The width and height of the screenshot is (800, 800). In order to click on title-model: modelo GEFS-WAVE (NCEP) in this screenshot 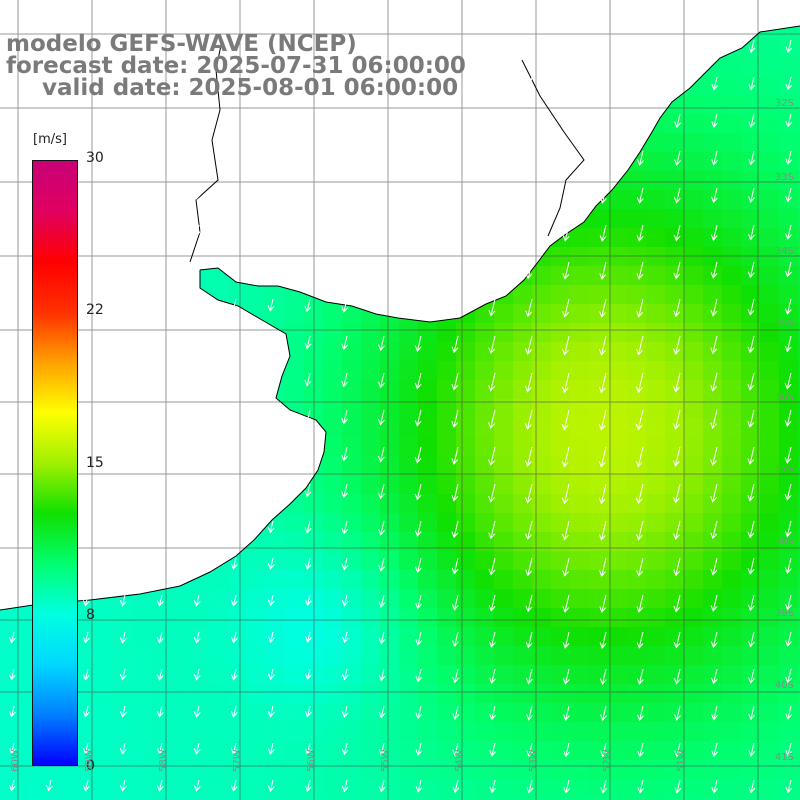, I will do `click(181, 44)`.